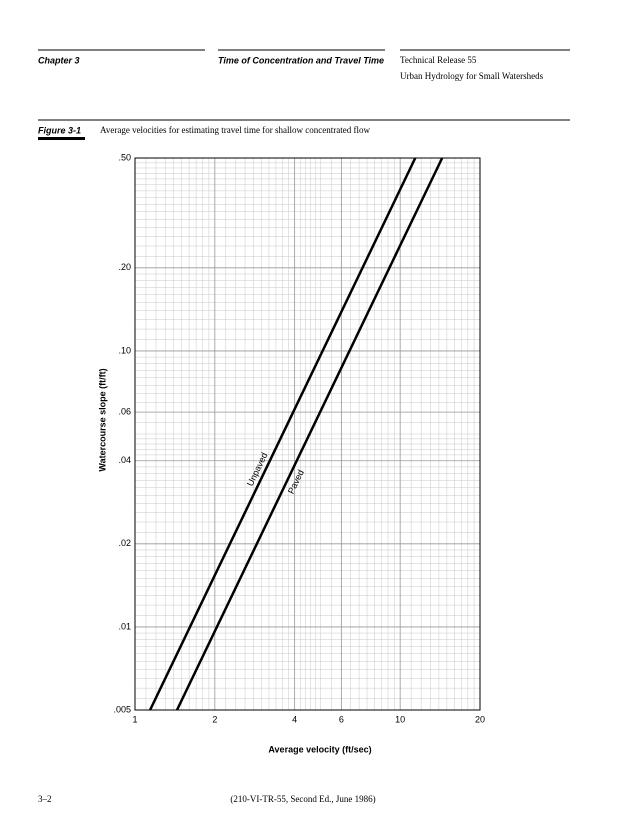 The height and width of the screenshot is (828, 638). I want to click on x-tick-label: 4, so click(294, 719).